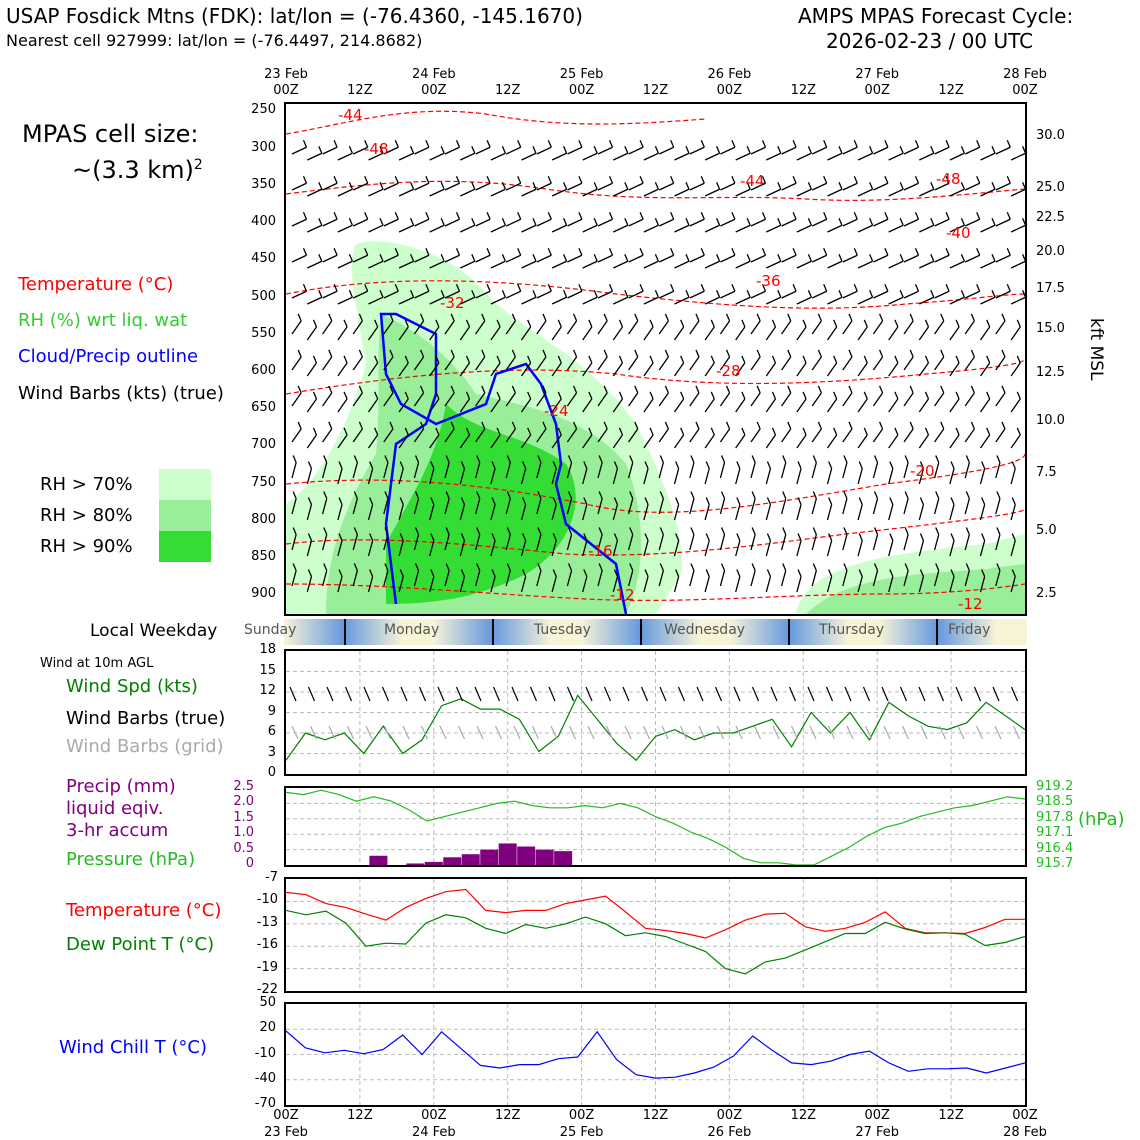 The height and width of the screenshot is (1140, 1140). What do you see at coordinates (936, 16) in the screenshot?
I see `cycle-title: AMPS MPAS Forecast Cycle:` at bounding box center [936, 16].